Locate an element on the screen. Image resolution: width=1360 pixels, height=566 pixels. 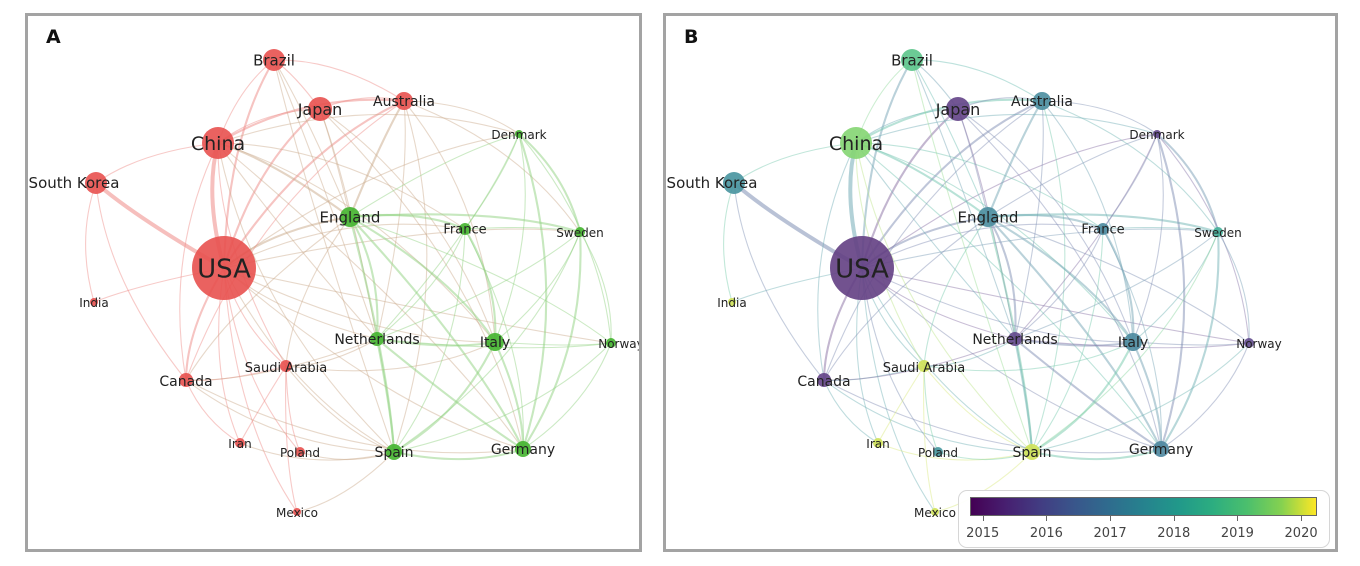
edge-china-canada is located at coordinates (199, 261).